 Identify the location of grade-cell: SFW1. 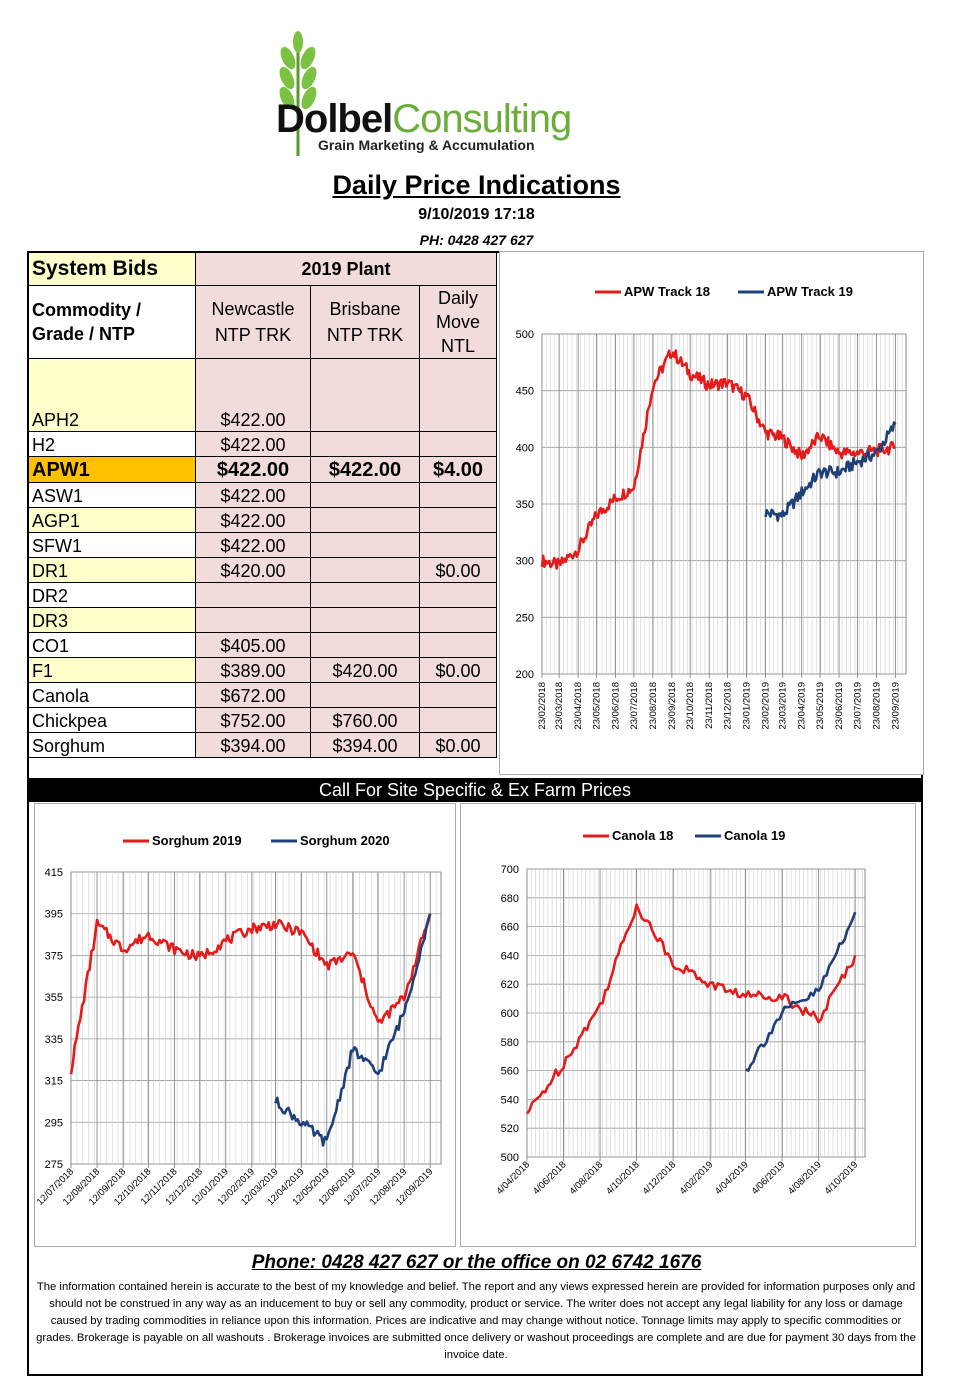
(112, 545).